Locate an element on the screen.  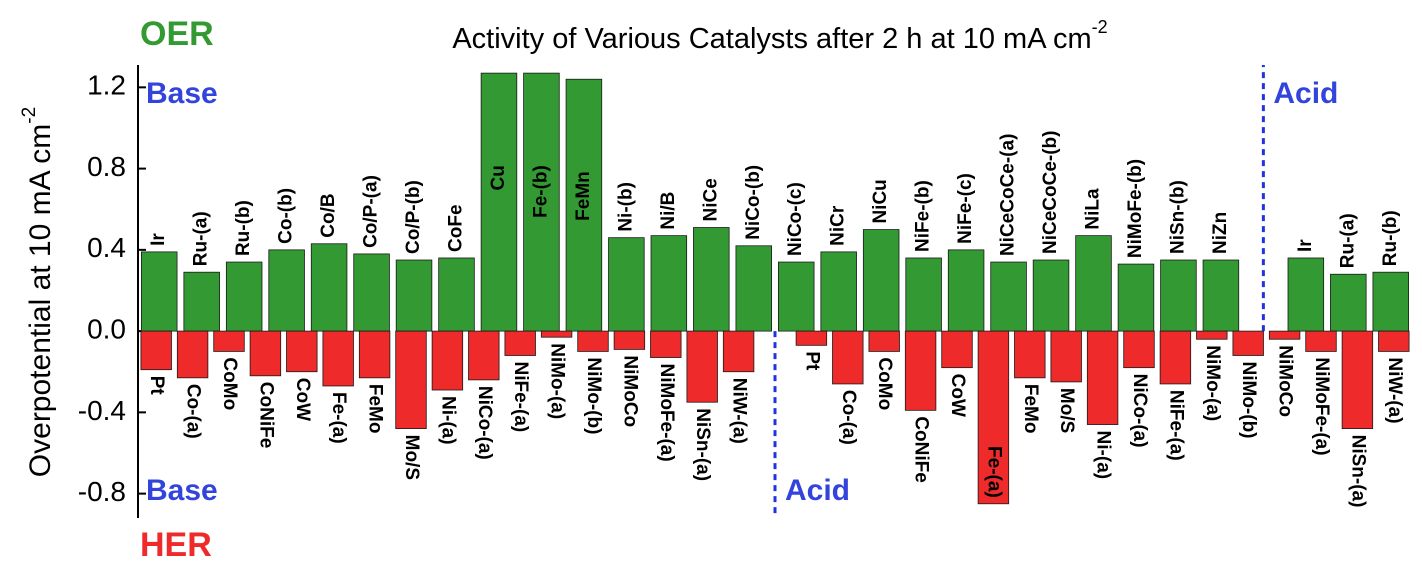
bar-label: NiCe is located at coordinates (710, 199).